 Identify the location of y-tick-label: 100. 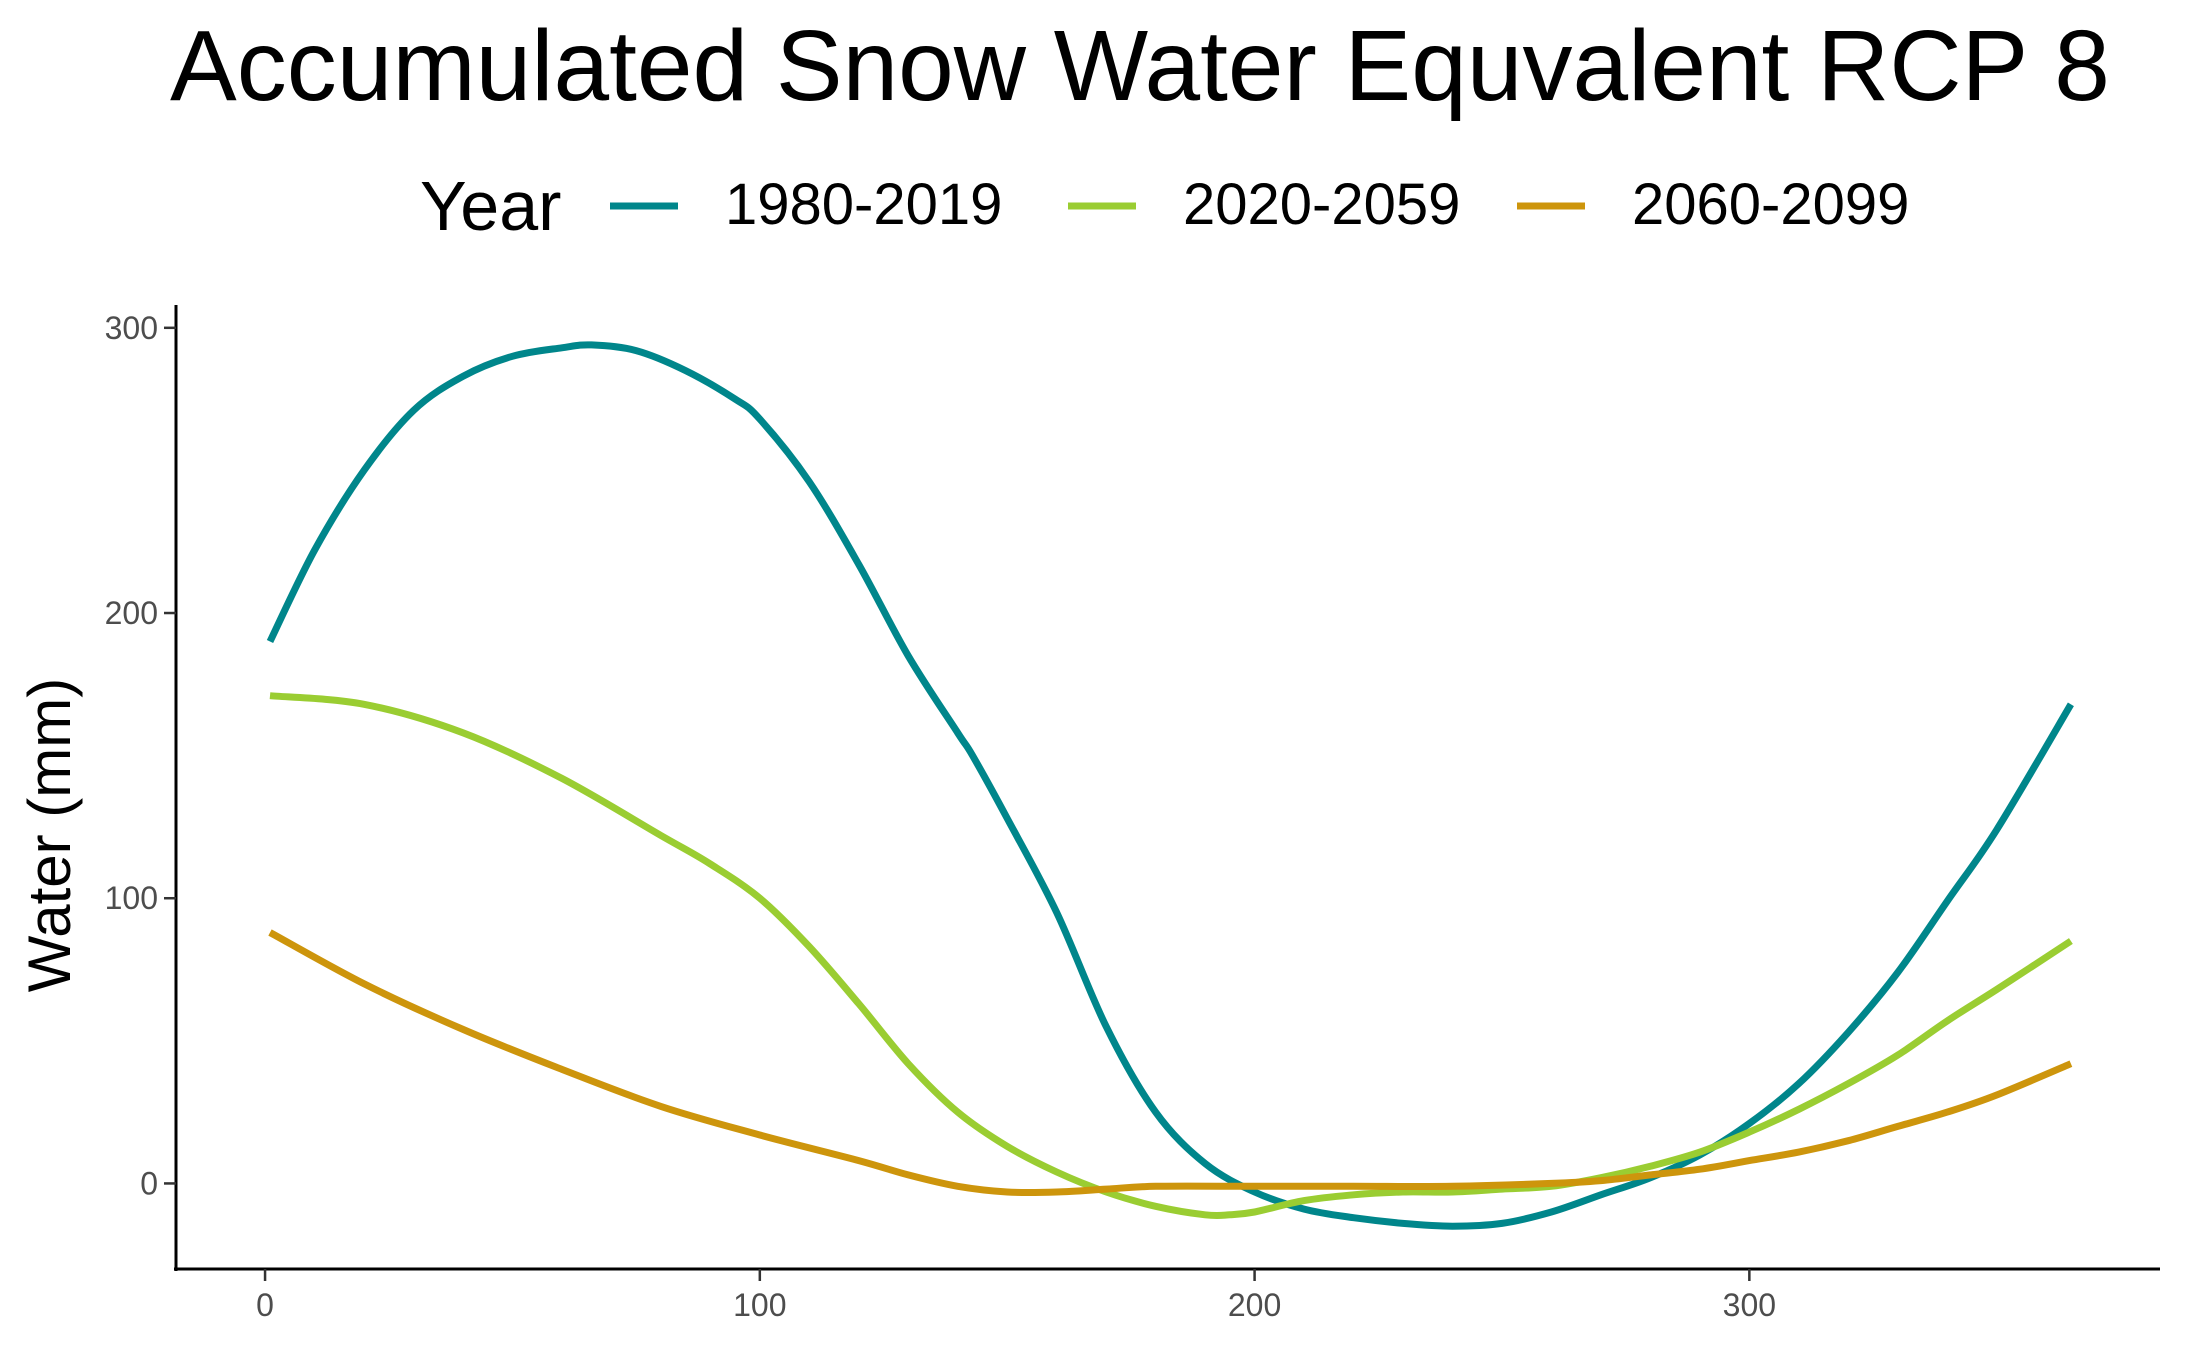
(131, 898).